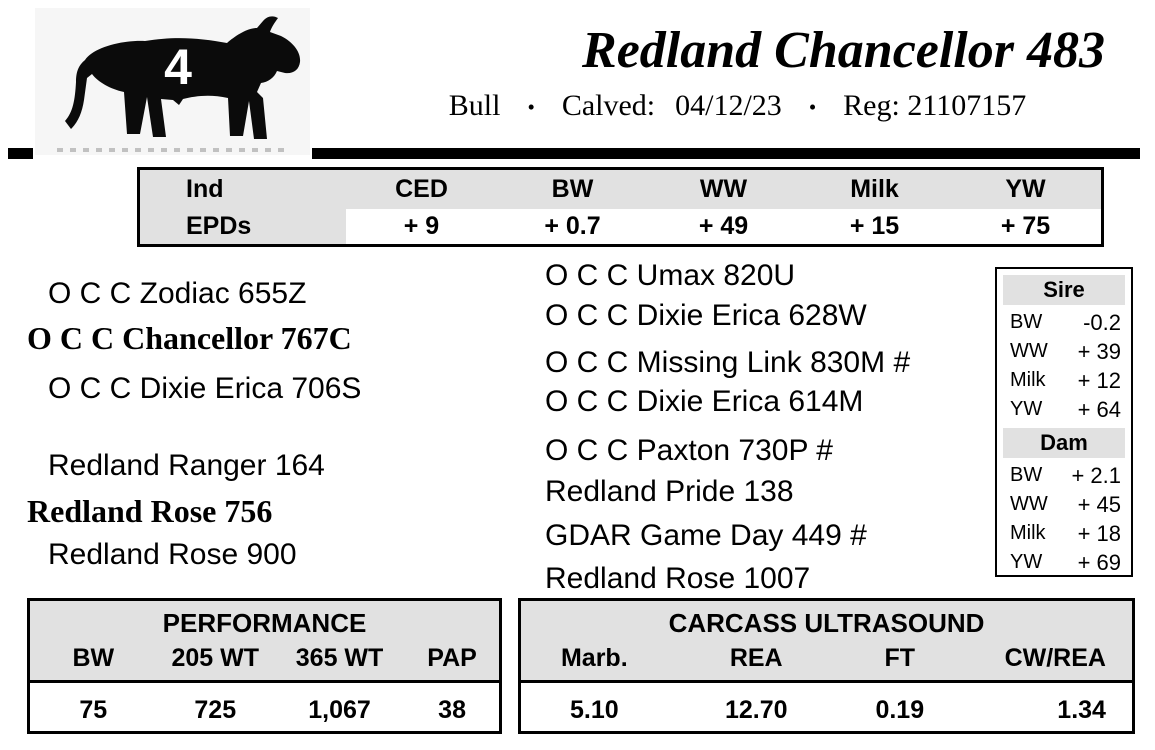 The image size is (1155, 750). What do you see at coordinates (689, 450) in the screenshot?
I see `pedigree-great-grandparent: O C C Paxton 730P #` at bounding box center [689, 450].